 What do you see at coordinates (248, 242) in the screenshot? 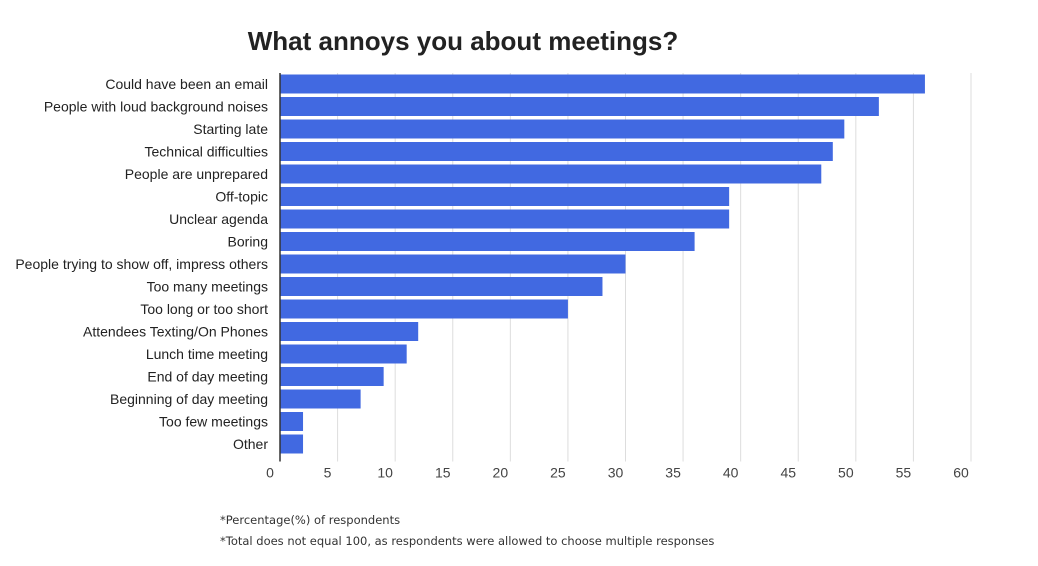
I see `category-label: Boring` at bounding box center [248, 242].